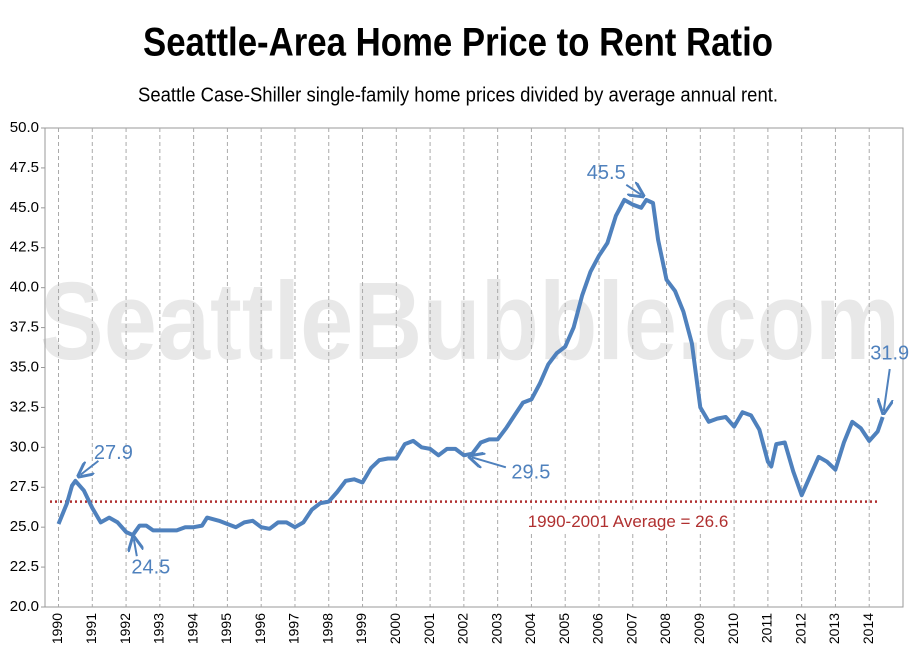  What do you see at coordinates (125, 628) in the screenshot?
I see `x-tick-label: 1992` at bounding box center [125, 628].